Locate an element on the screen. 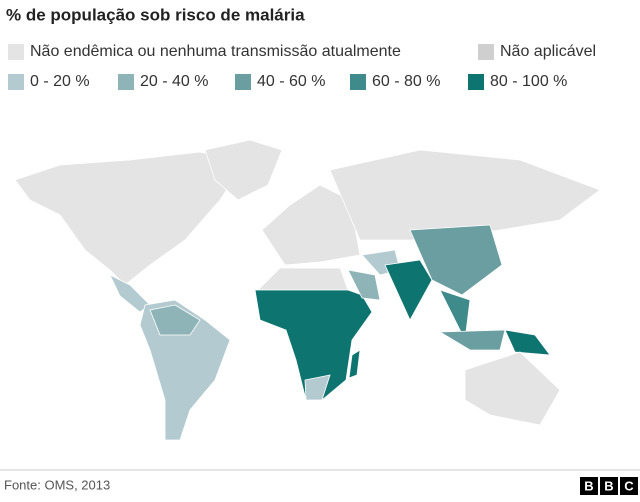 Image resolution: width=640 pixels, height=502 pixels. legend-label: 60 - 80 % is located at coordinates (406, 81).